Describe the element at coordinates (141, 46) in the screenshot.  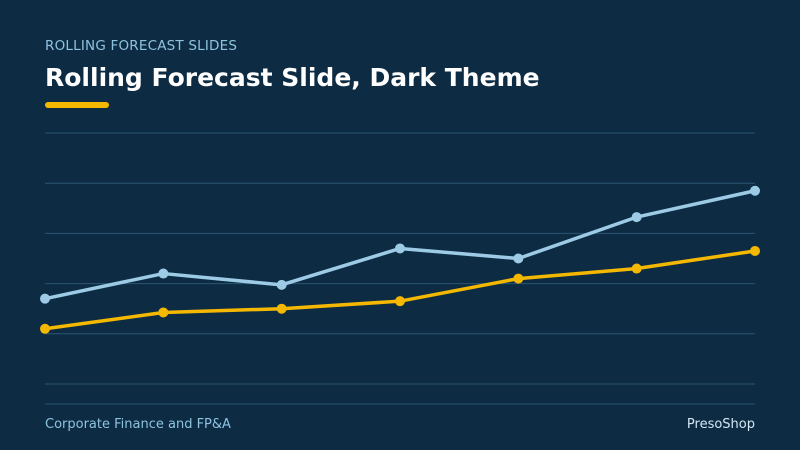
I see `slide-overline: ROLLING FORECAST SLIDES` at that location.